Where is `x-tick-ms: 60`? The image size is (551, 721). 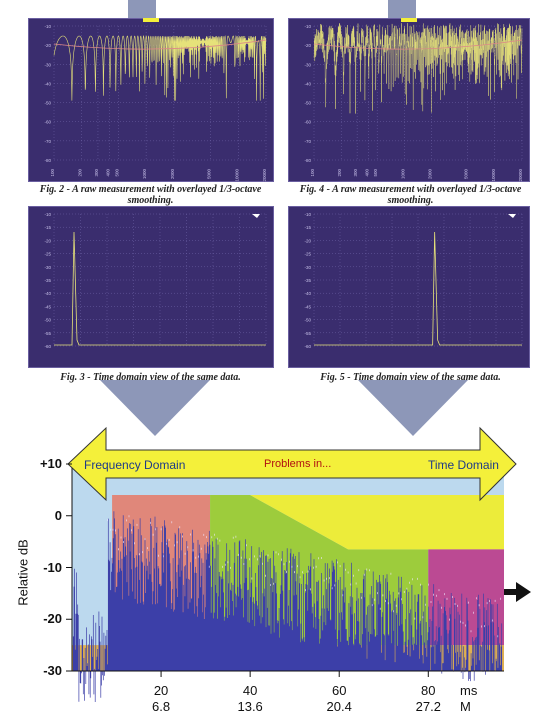
x-tick-ms: 60 is located at coordinates (339, 690).